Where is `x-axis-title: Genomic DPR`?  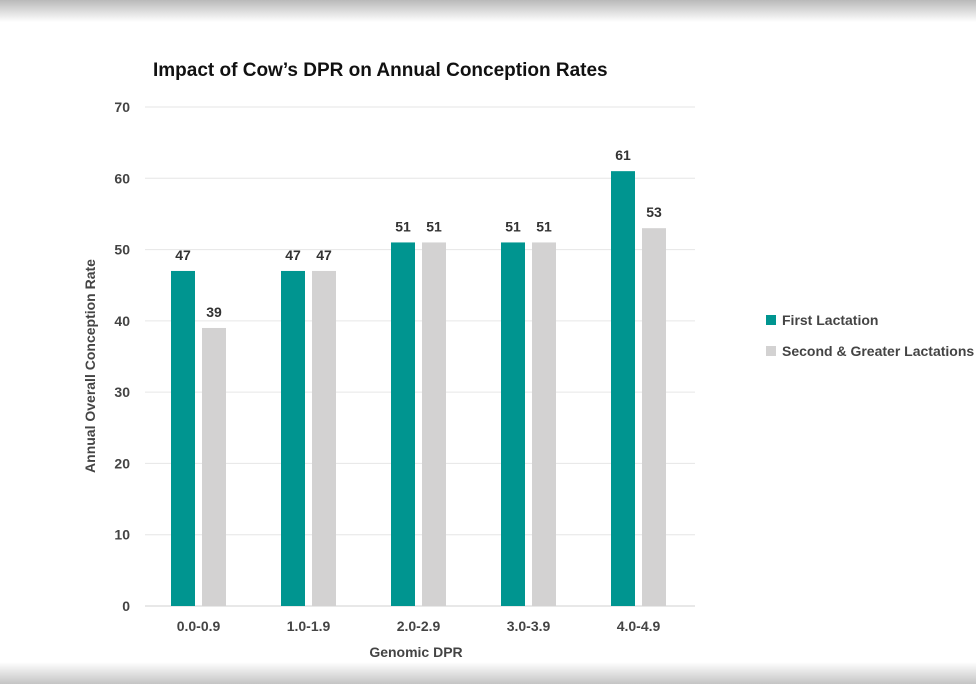 x-axis-title: Genomic DPR is located at coordinates (415, 652).